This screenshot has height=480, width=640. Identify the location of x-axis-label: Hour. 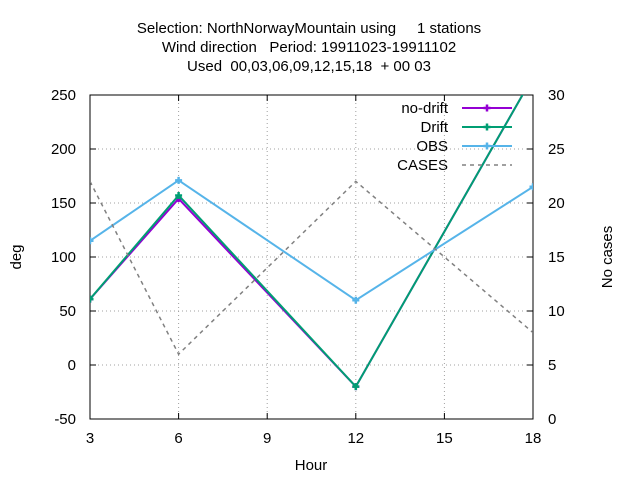
(311, 465).